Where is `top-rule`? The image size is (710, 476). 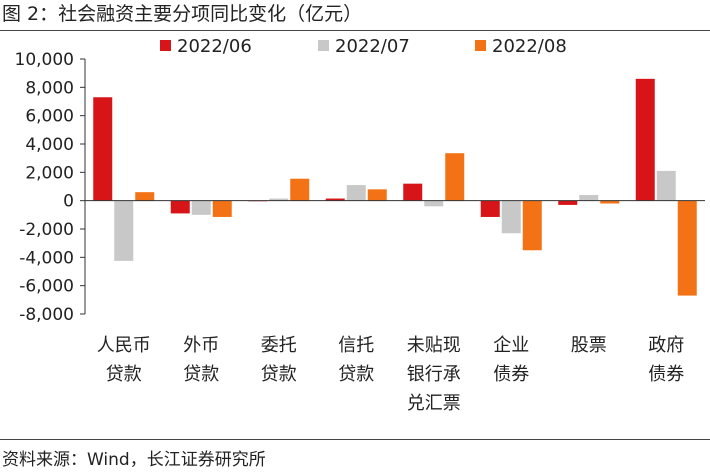 top-rule is located at coordinates (355, 30).